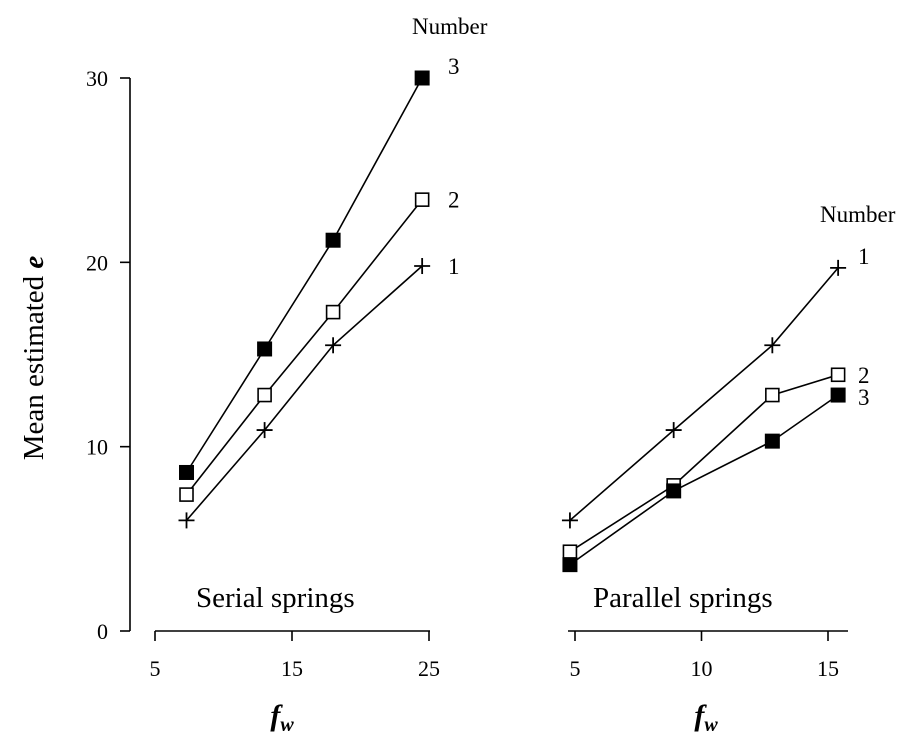  I want to click on panel-title-parallel: Parallel springs, so click(683, 598).